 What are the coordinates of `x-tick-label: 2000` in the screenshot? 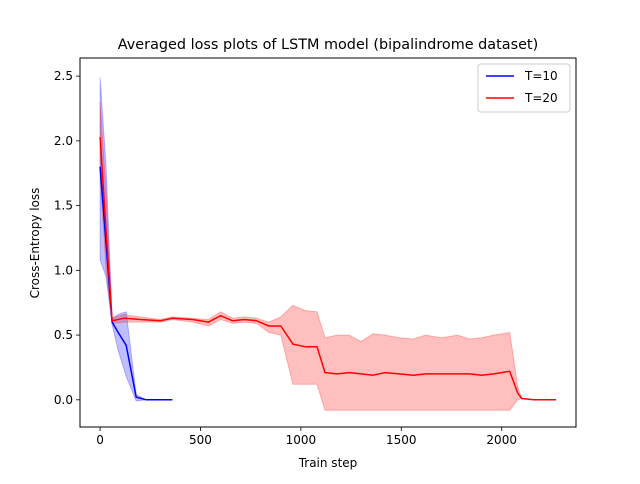 It's located at (501, 440).